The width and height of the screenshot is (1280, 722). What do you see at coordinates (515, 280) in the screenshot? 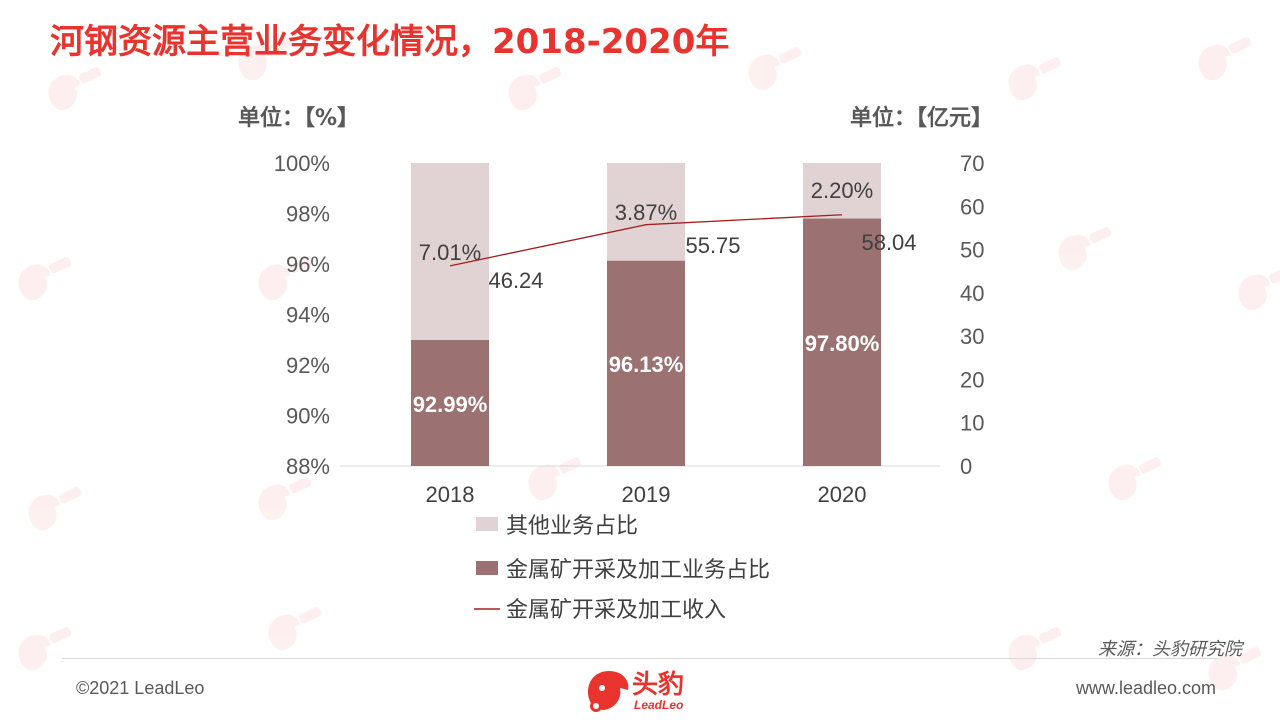
I see `revenue-label: 46.24` at bounding box center [515, 280].